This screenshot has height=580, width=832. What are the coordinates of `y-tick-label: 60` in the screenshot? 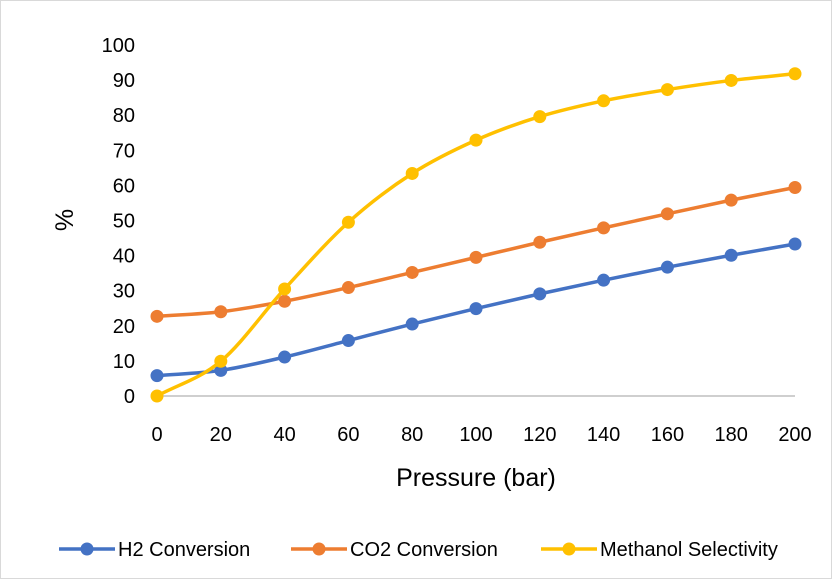 It's located at (124, 186).